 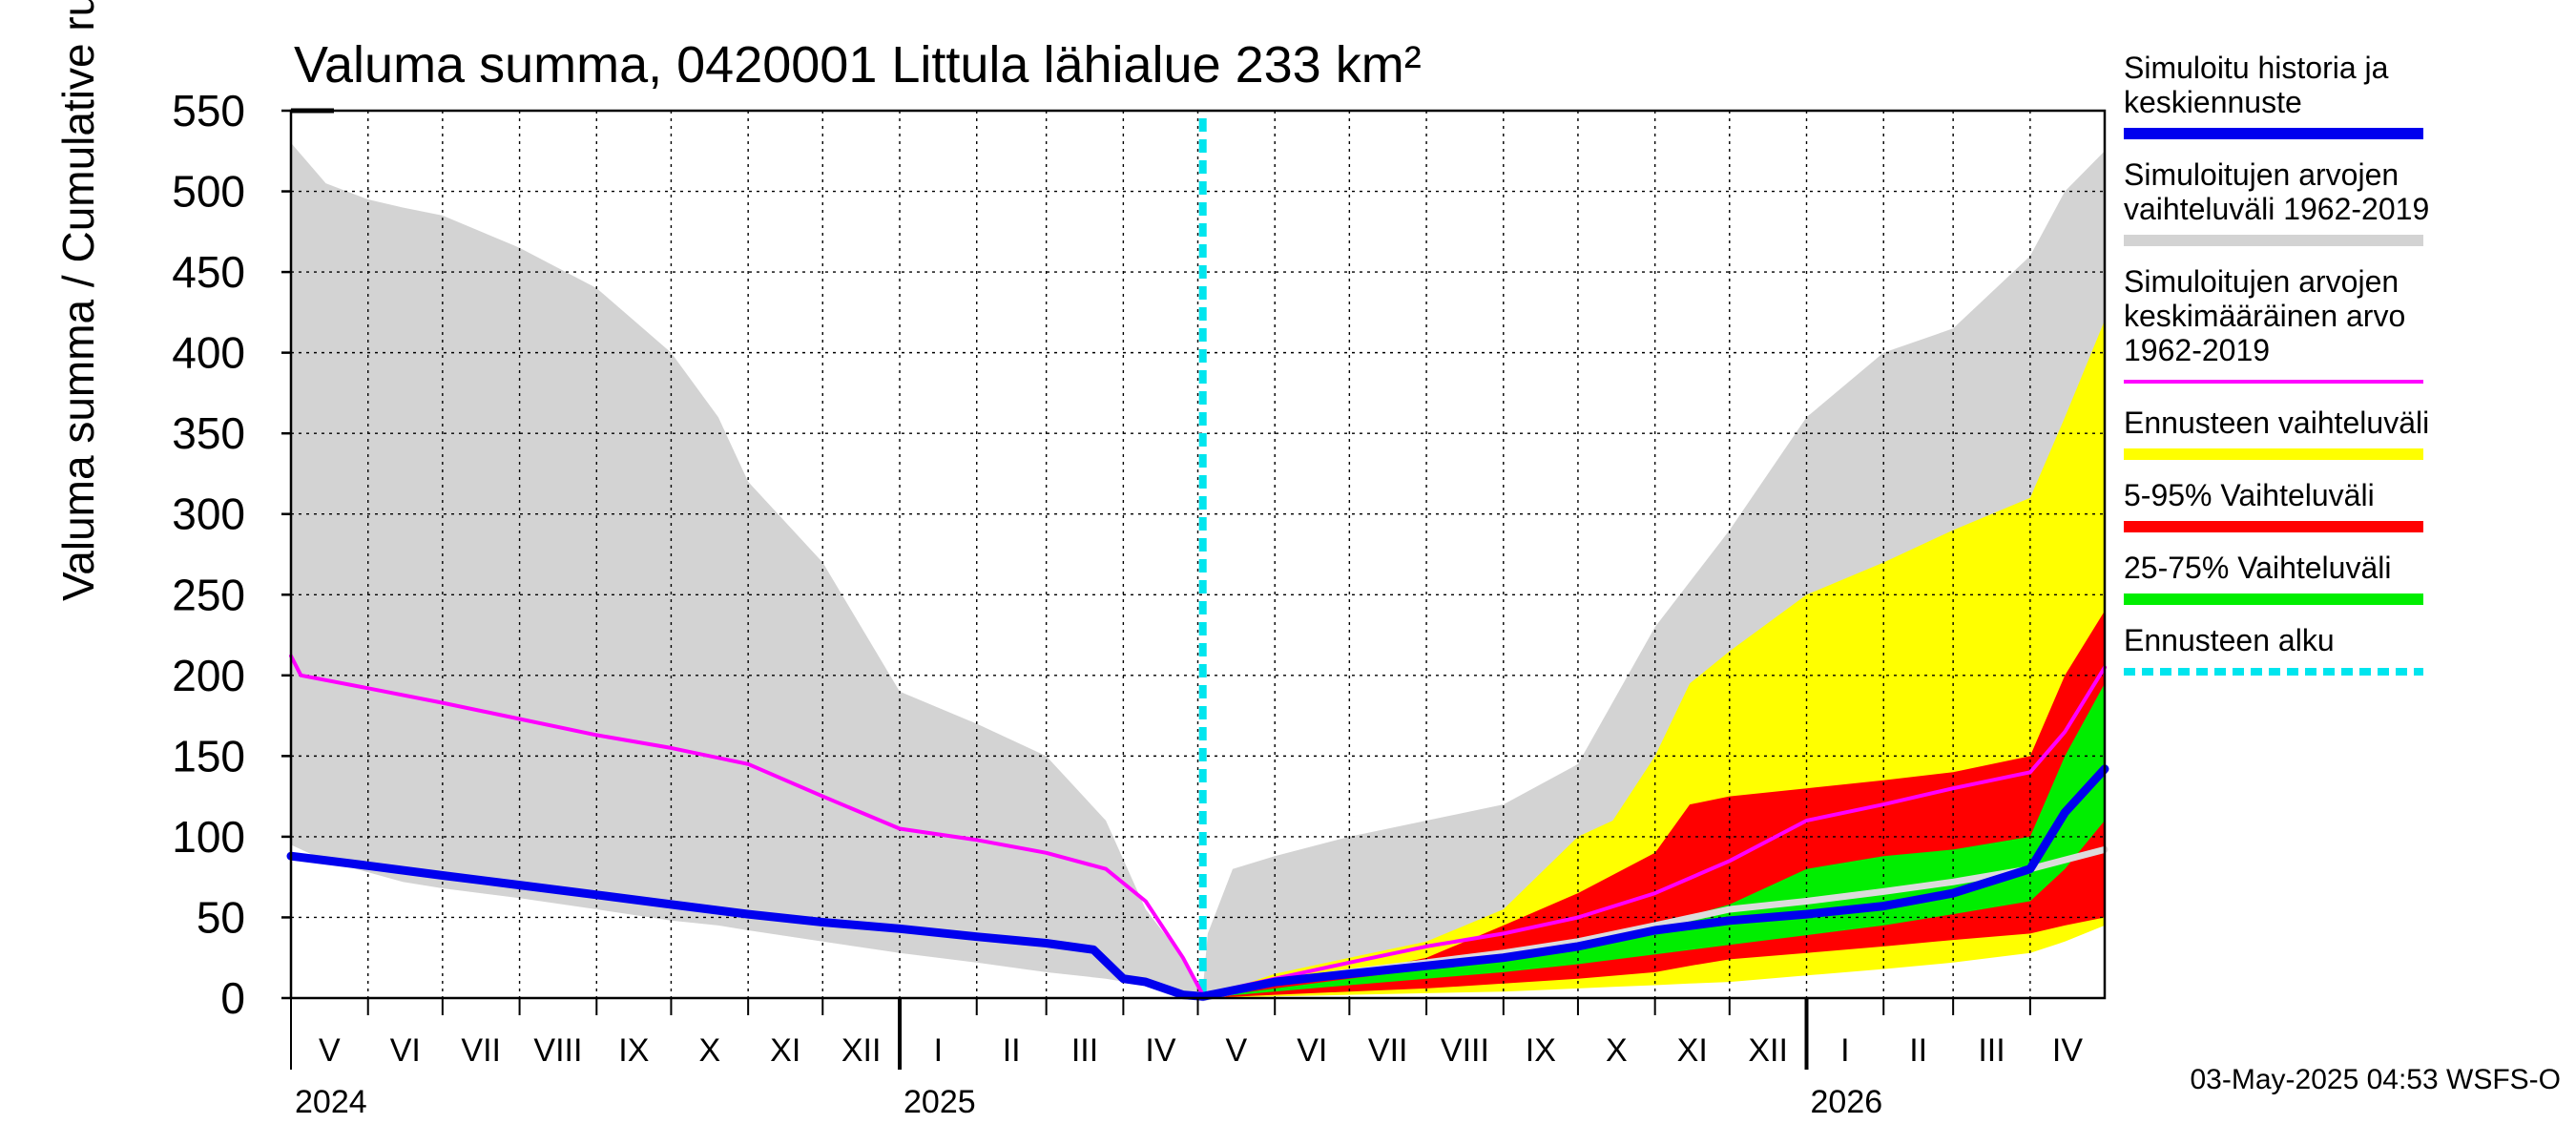 I want to click on y-tick-label: 250, so click(x=208, y=594).